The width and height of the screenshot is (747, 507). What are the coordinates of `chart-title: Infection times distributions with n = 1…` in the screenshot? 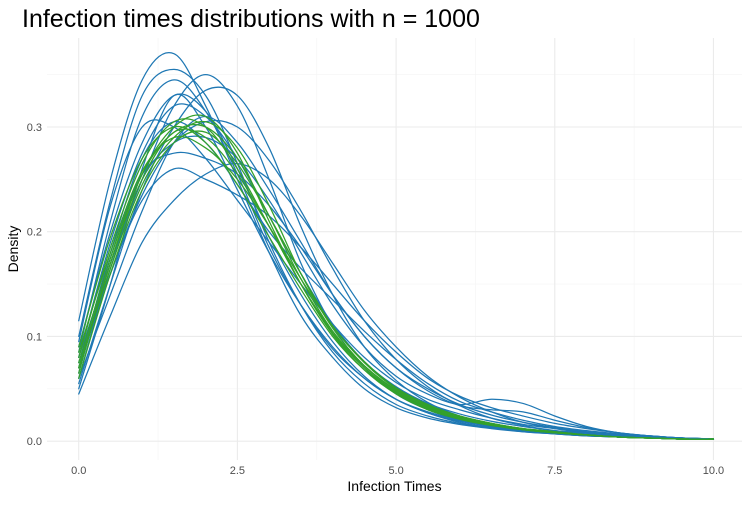 It's located at (251, 19).